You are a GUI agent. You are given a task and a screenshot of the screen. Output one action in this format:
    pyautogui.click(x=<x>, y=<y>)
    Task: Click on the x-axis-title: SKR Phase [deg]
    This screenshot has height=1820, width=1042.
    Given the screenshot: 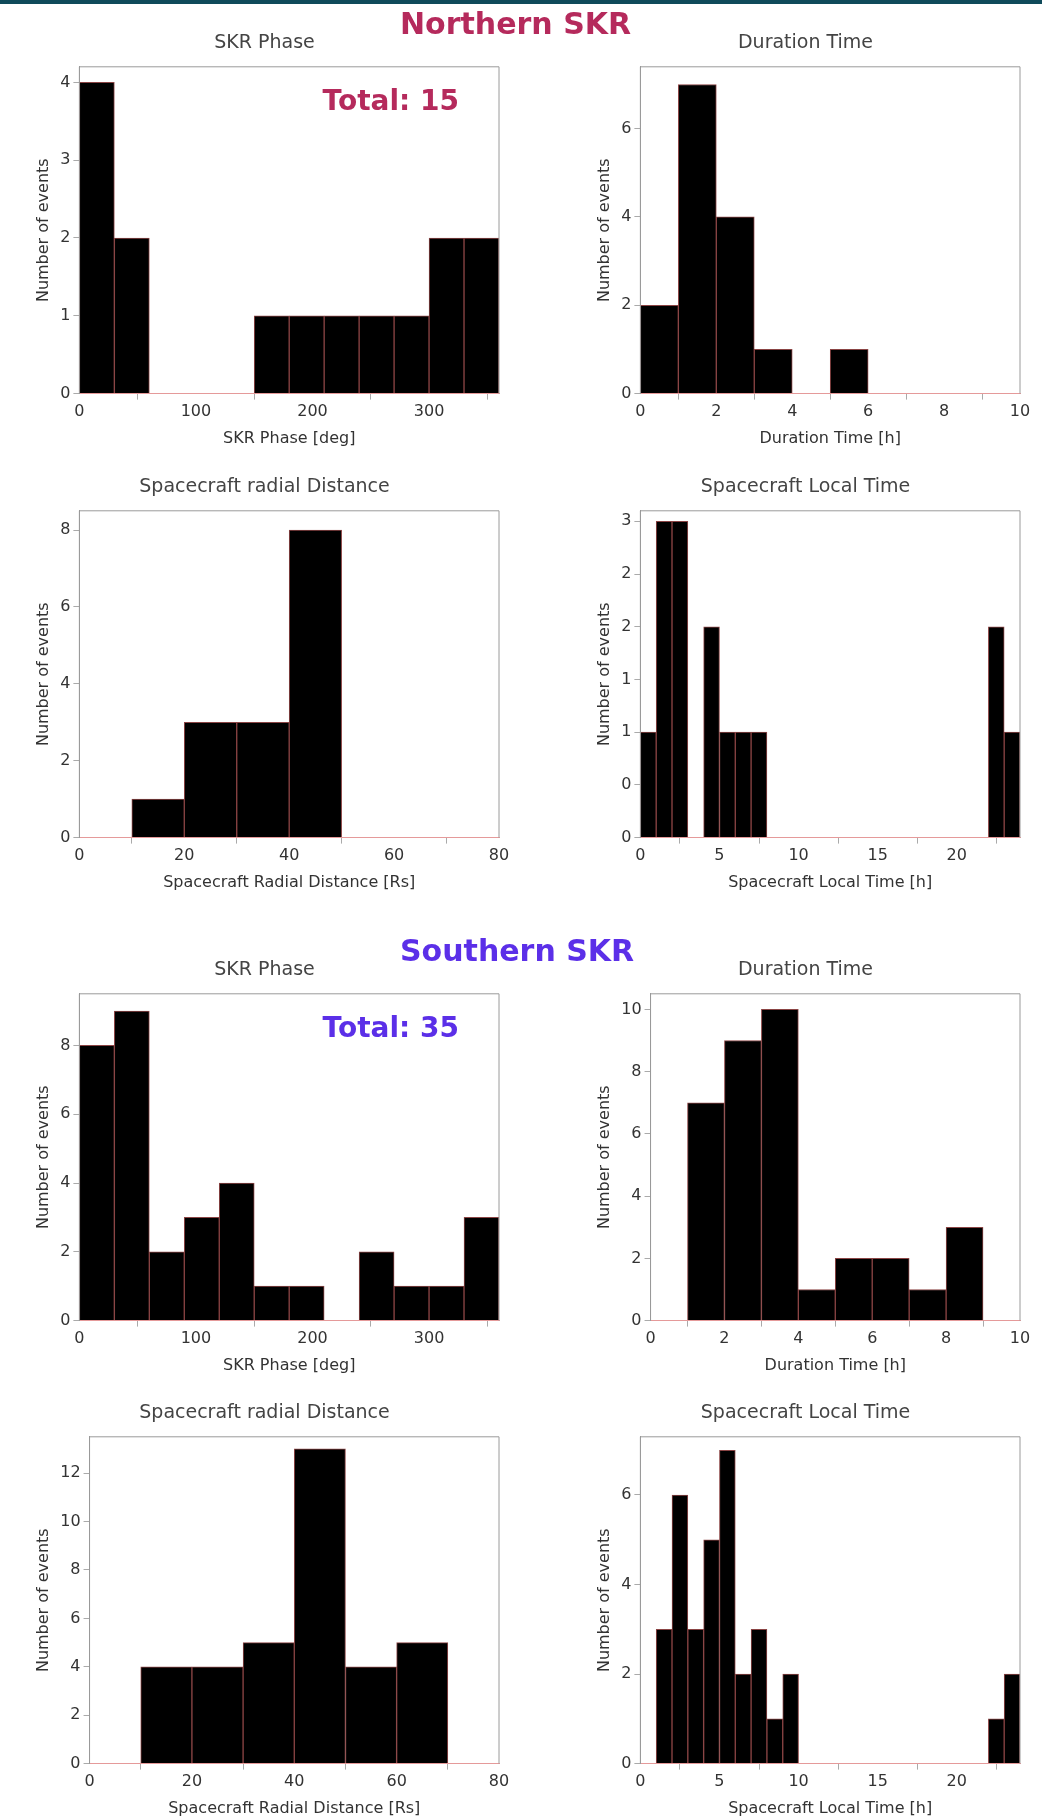 What is the action you would take?
    pyautogui.click(x=289, y=437)
    